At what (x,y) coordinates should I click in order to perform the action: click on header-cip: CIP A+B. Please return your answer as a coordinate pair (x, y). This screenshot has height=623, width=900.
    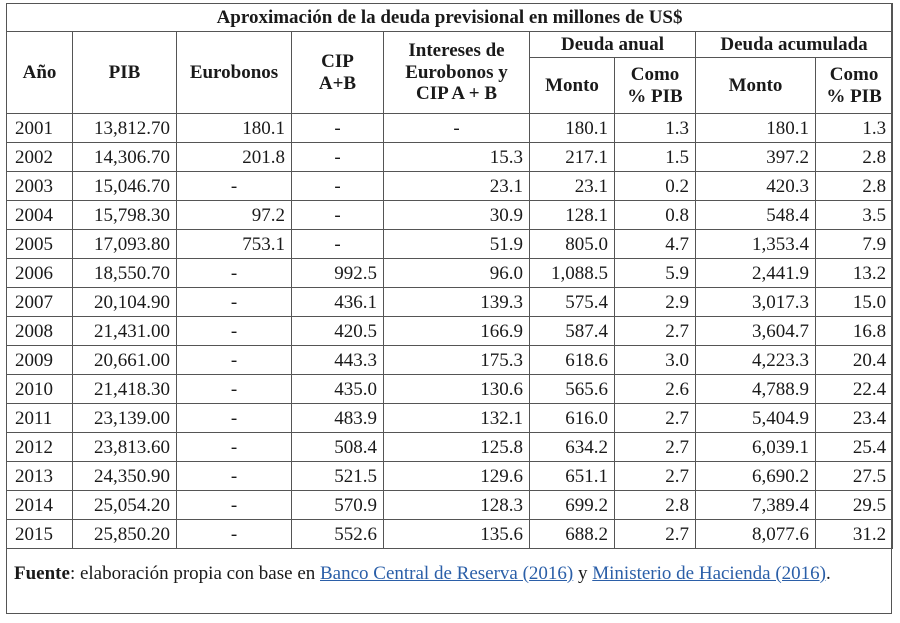
    Looking at the image, I should click on (337, 72).